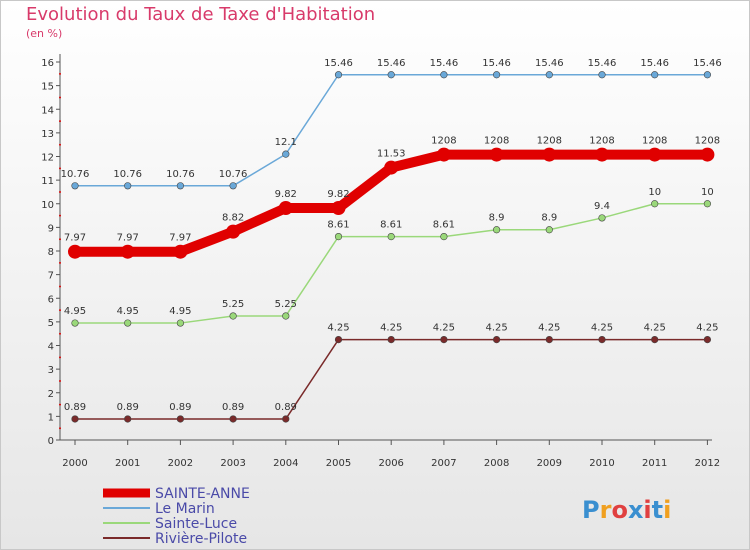 The height and width of the screenshot is (550, 750). What do you see at coordinates (285, 463) in the screenshot?
I see `x-tick-label: 2004` at bounding box center [285, 463].